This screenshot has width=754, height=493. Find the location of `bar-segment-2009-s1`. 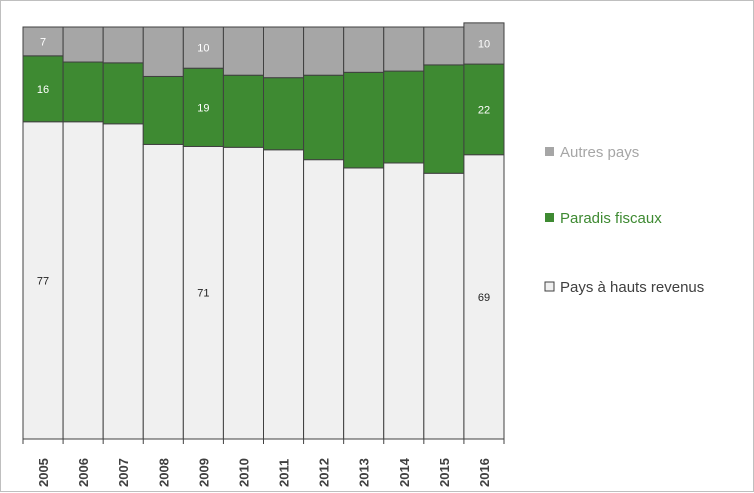

bar-segment-2009-s1 is located at coordinates (203, 107).